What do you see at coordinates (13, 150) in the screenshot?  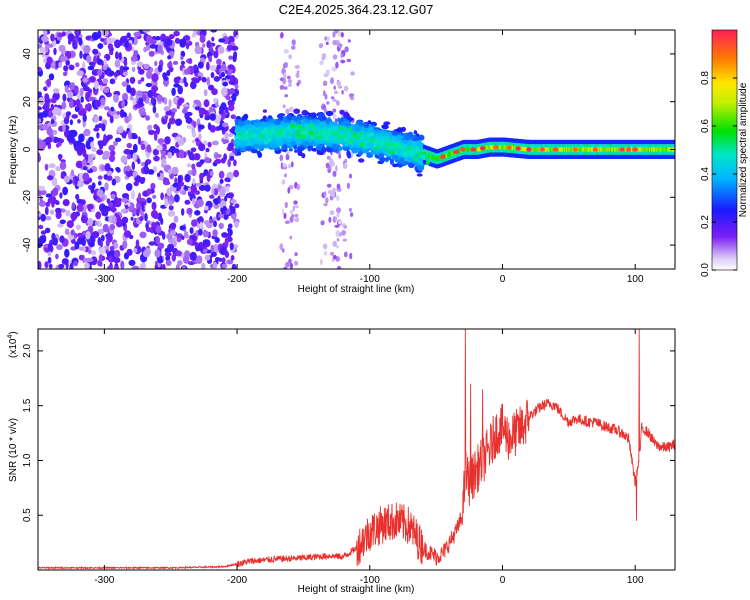 I see `spectrogram-y-axis-label: Frequency (Hz)` at bounding box center [13, 150].